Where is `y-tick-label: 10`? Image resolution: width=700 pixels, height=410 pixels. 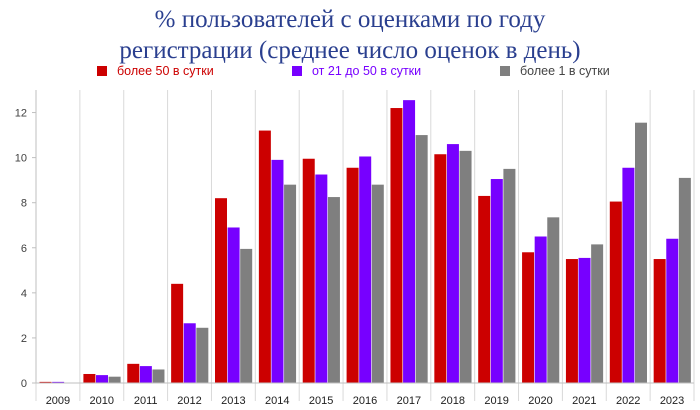 y-tick-label: 10 is located at coordinates (21, 159).